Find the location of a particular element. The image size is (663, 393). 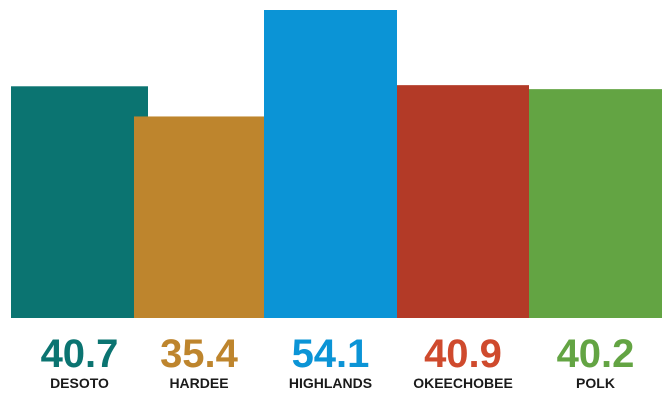

category-label-highlands: HIGHLANDS is located at coordinates (330, 383).